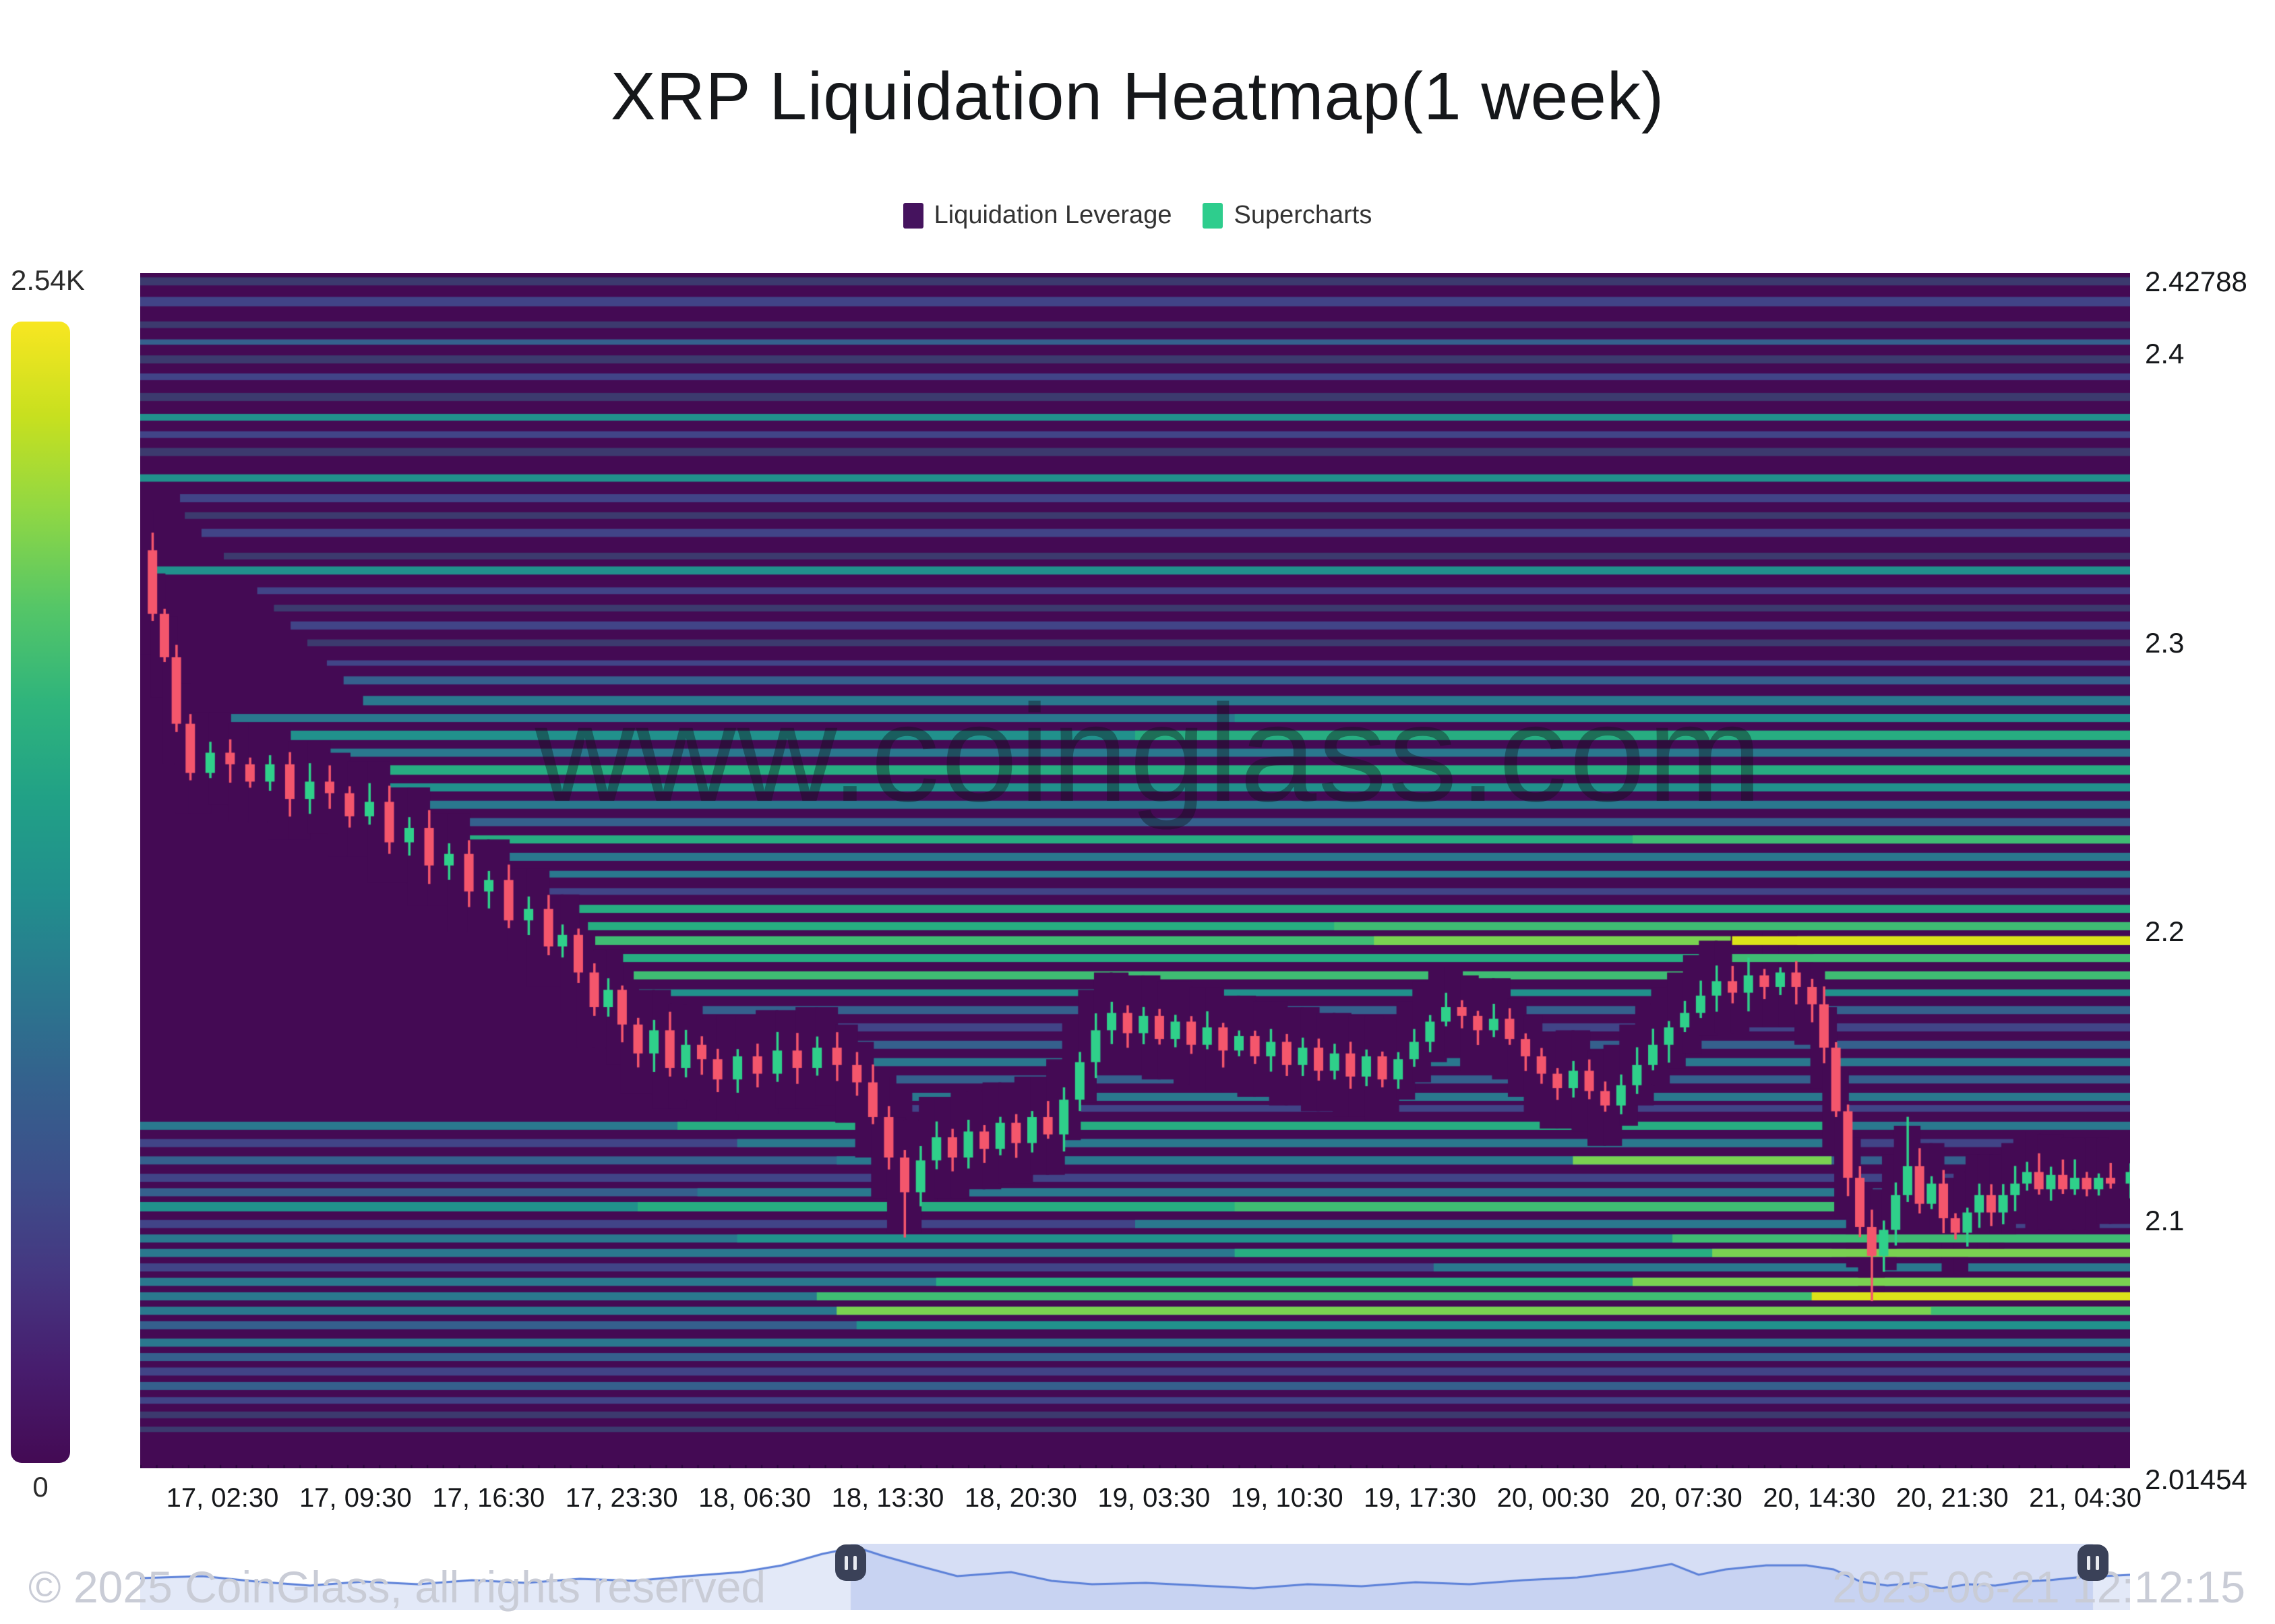  What do you see at coordinates (1952, 1498) in the screenshot?
I see `time-axis-label: 20, 21:30` at bounding box center [1952, 1498].